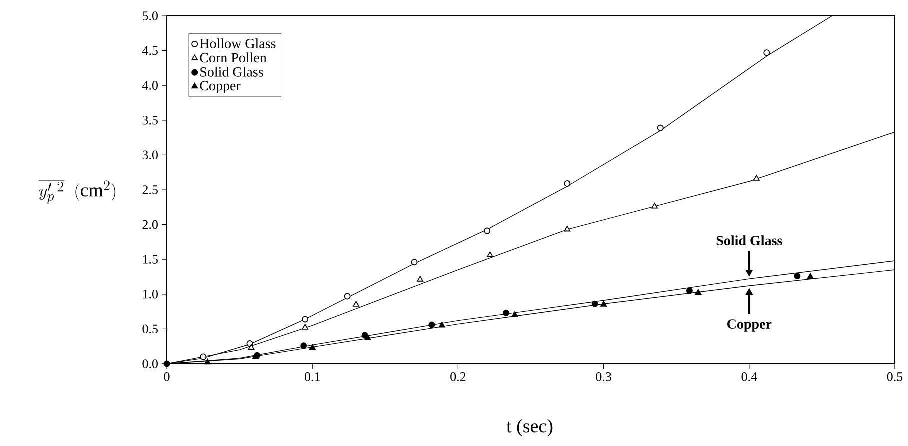 The image size is (908, 446). I want to click on y-axis-title: $\overline{y'_{p}{}^{\,2}}\ \ (\mathrm{cm}^{2})$, so click(77, 192).